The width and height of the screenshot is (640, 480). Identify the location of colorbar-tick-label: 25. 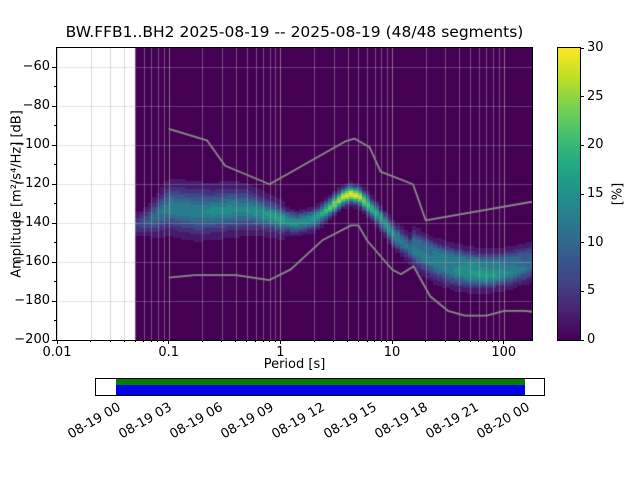
(595, 96).